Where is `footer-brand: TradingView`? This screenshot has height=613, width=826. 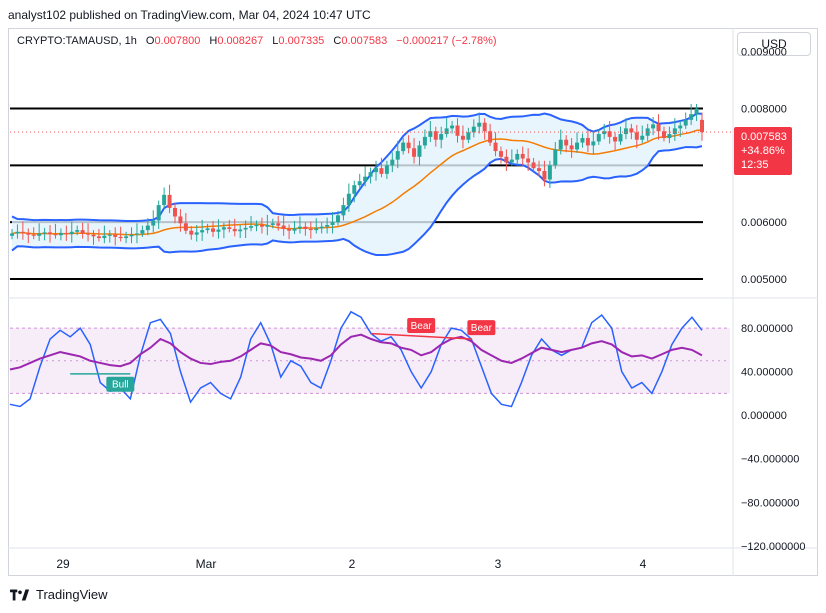 footer-brand: TradingView is located at coordinates (59, 594).